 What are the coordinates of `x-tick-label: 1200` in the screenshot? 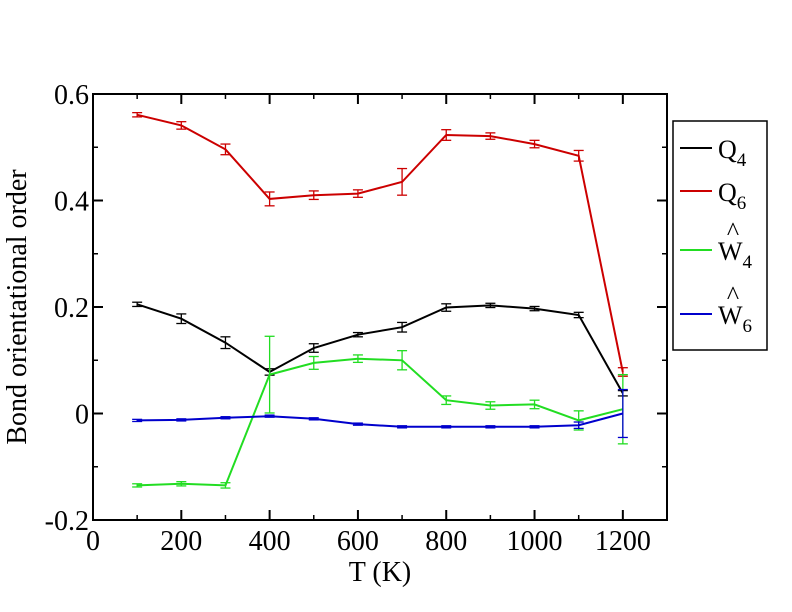 It's located at (623, 541).